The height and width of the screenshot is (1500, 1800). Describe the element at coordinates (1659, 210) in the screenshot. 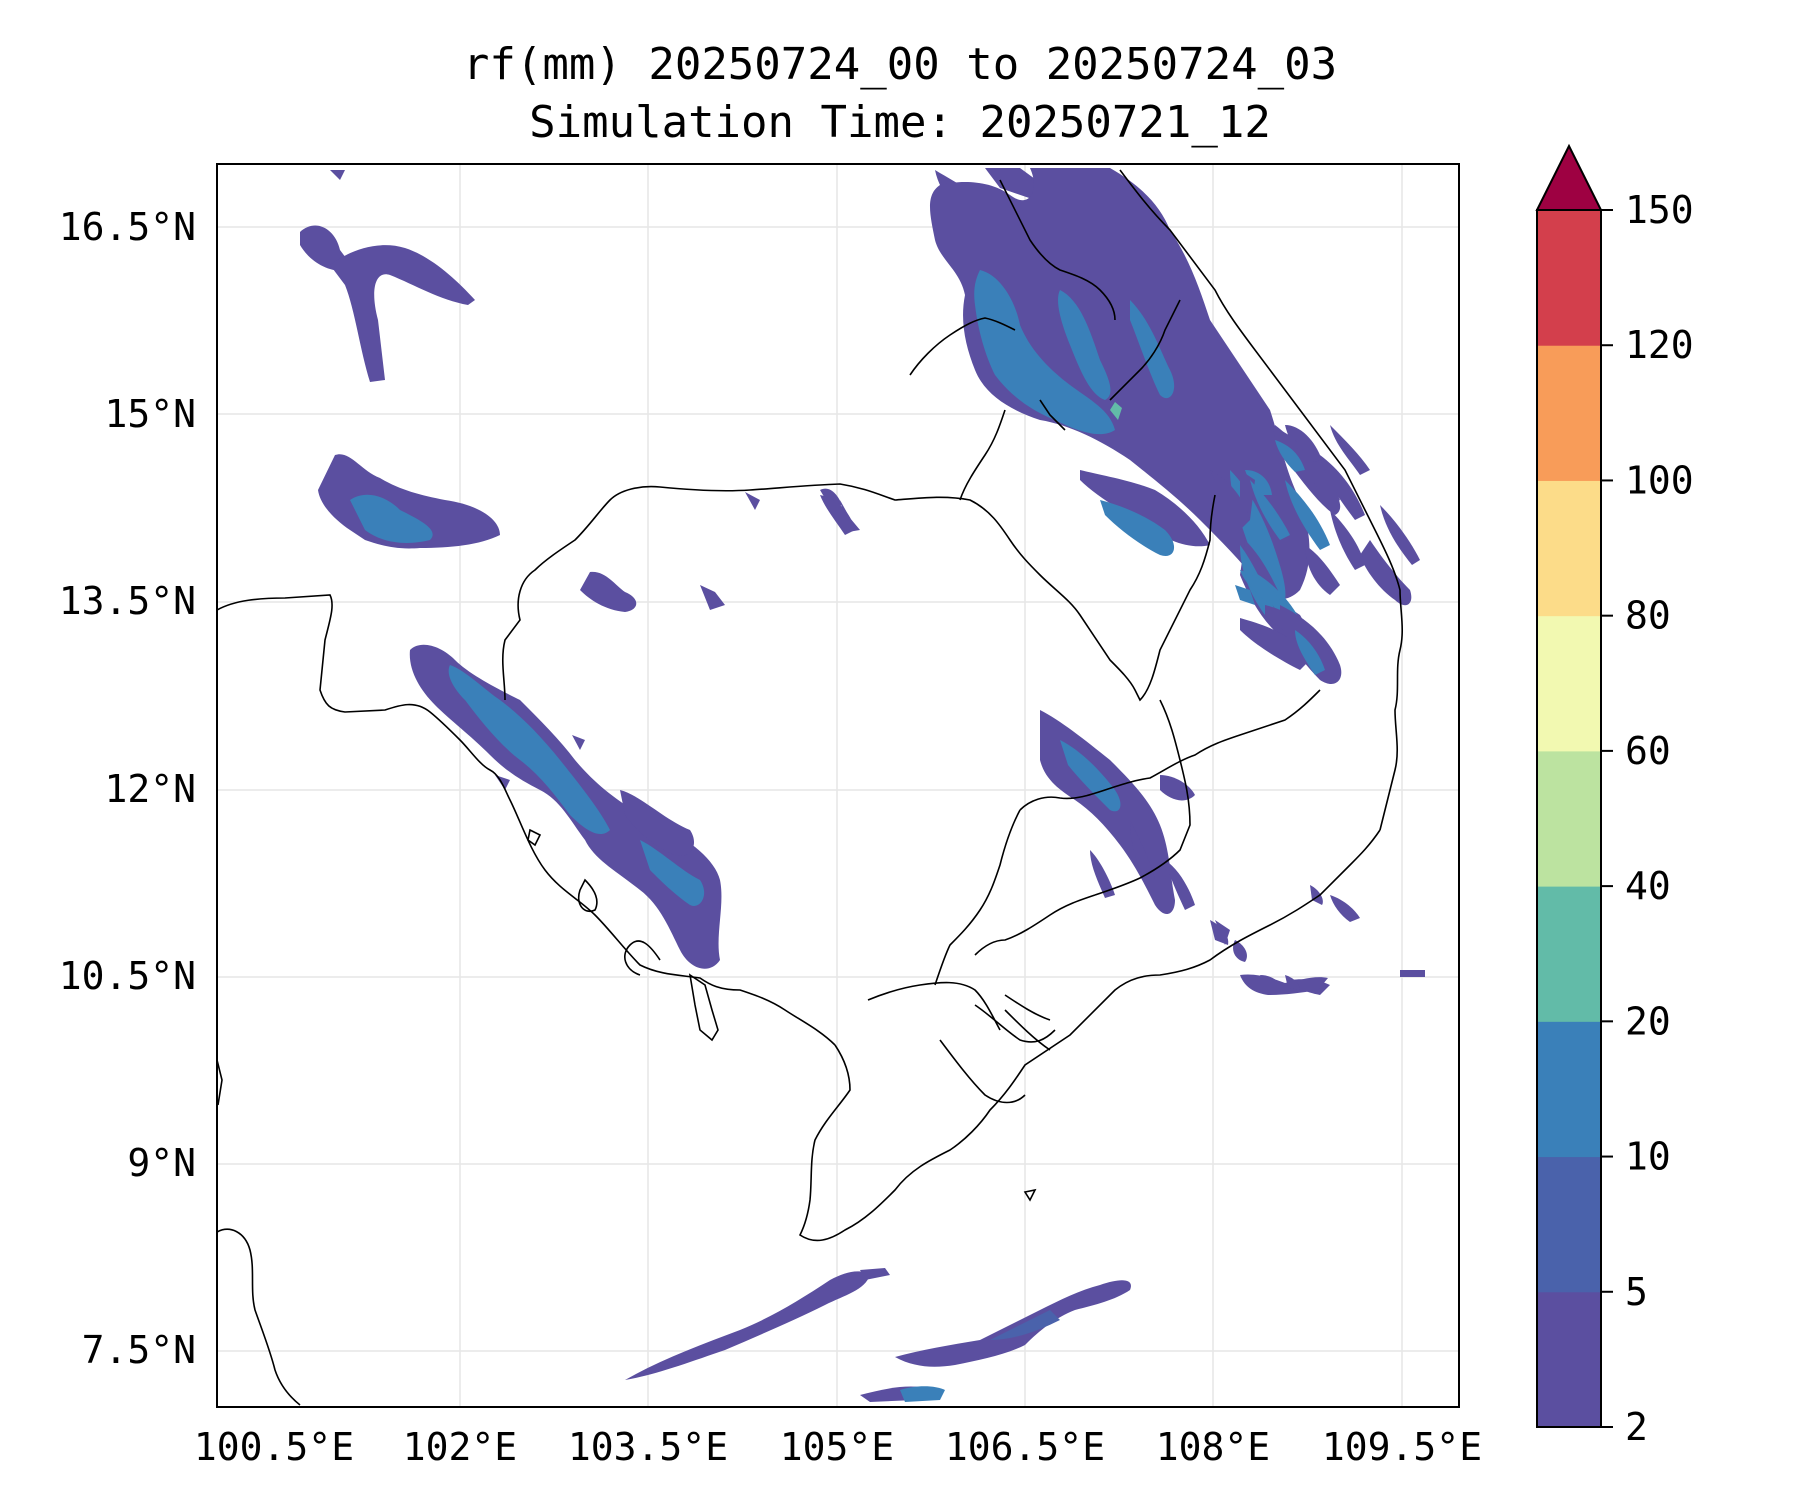

I see `colorbar-tick-label: 150` at that location.